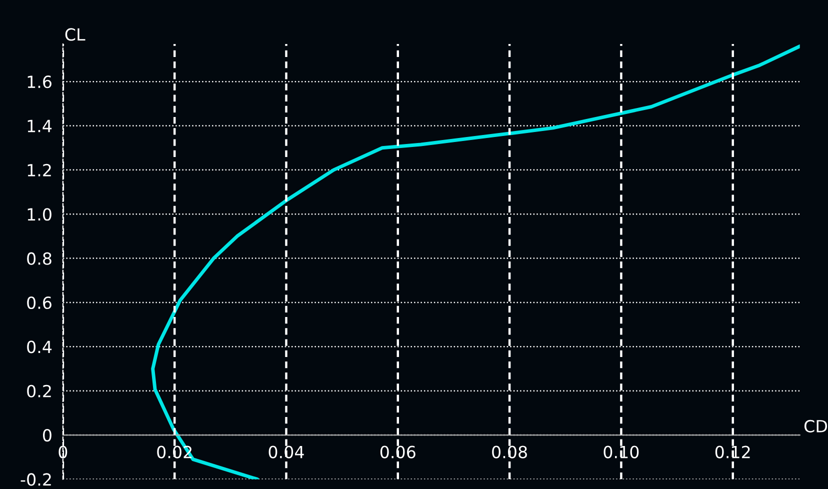  Describe the element at coordinates (732, 452) in the screenshot. I see `x-tick-label: 0.12` at that location.